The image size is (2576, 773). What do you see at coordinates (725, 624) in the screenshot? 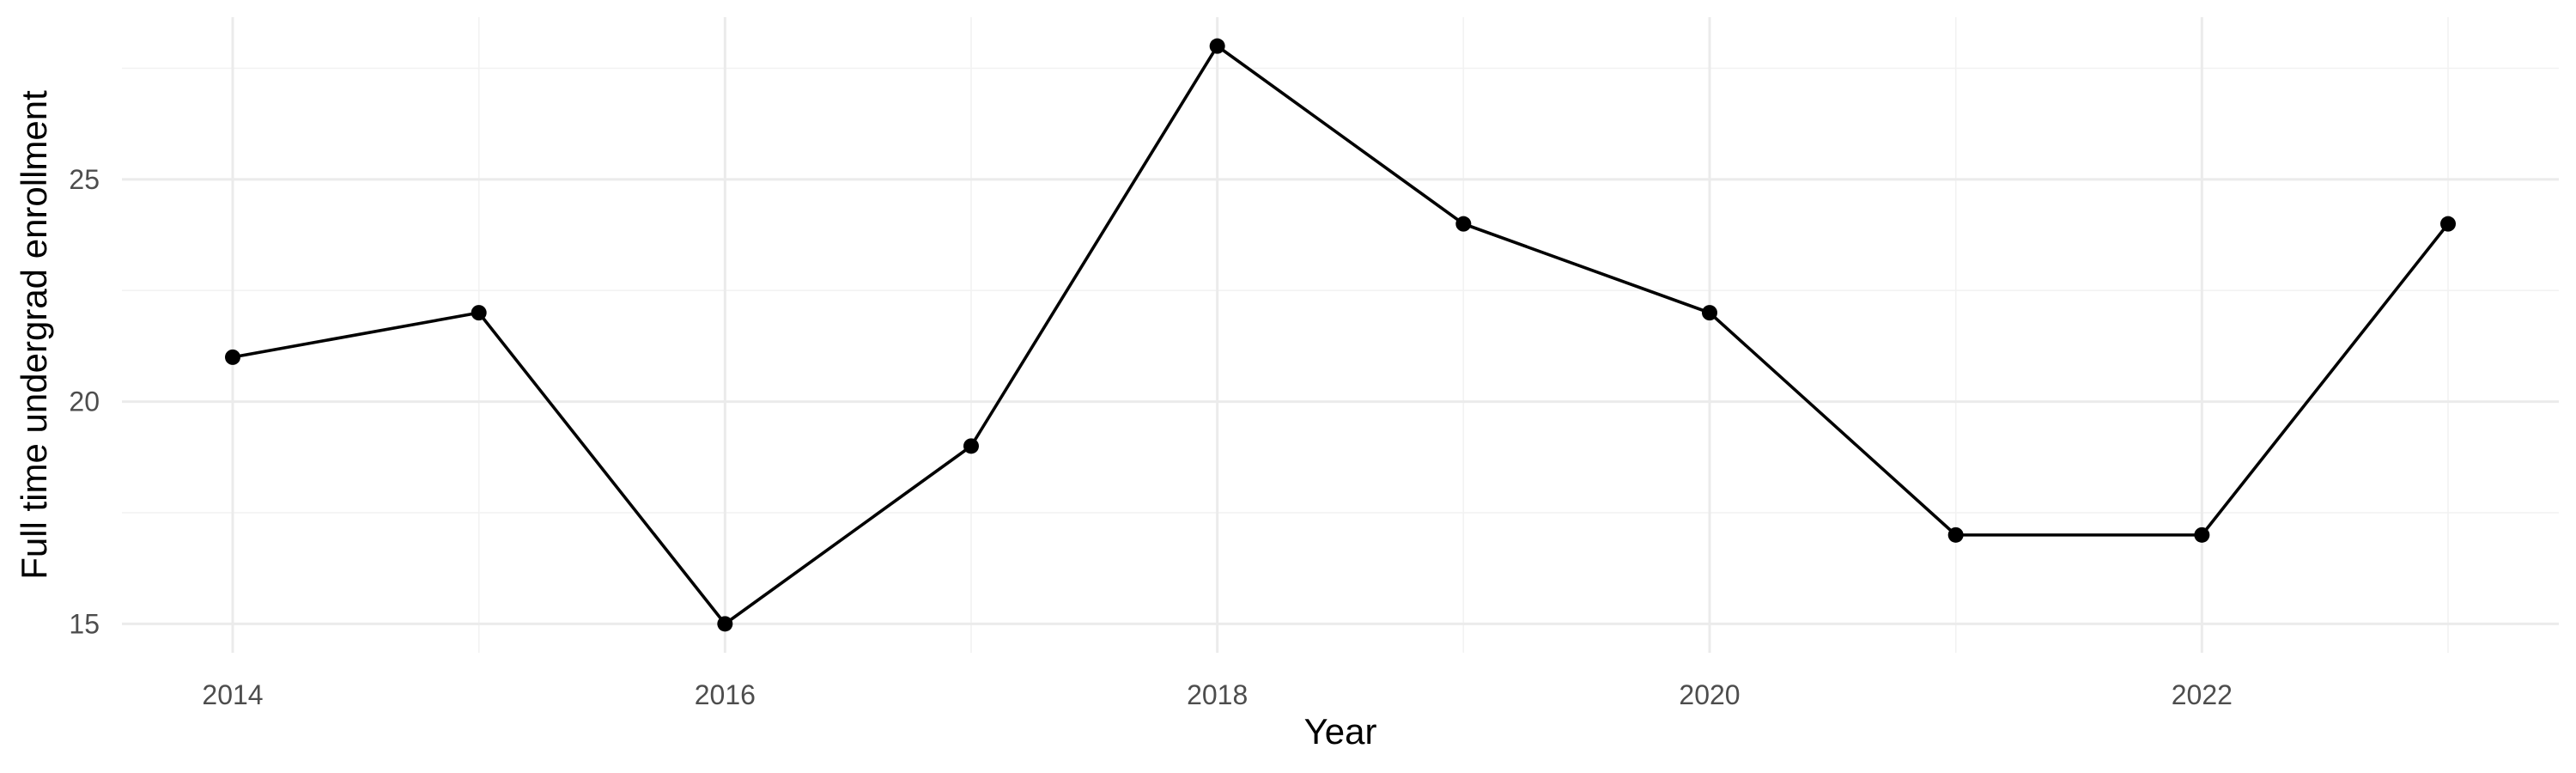
I see `data-point-2016` at bounding box center [725, 624].